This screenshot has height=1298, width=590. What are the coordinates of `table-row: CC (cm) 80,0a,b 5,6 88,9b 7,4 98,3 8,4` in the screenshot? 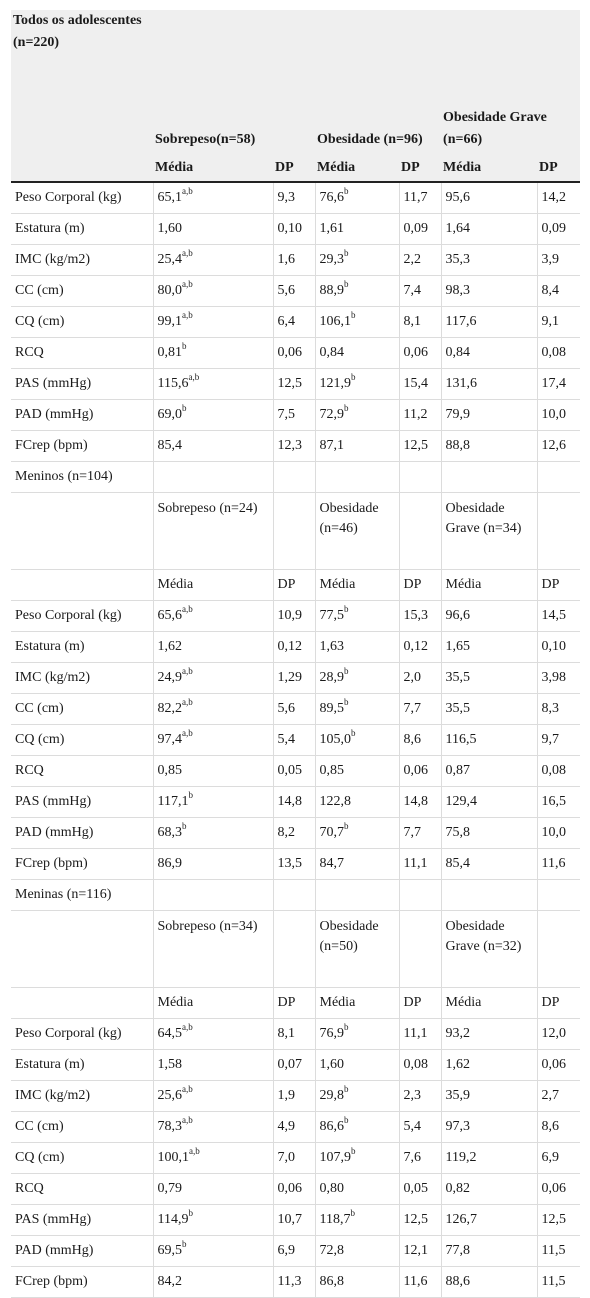 It's located at (296, 291).